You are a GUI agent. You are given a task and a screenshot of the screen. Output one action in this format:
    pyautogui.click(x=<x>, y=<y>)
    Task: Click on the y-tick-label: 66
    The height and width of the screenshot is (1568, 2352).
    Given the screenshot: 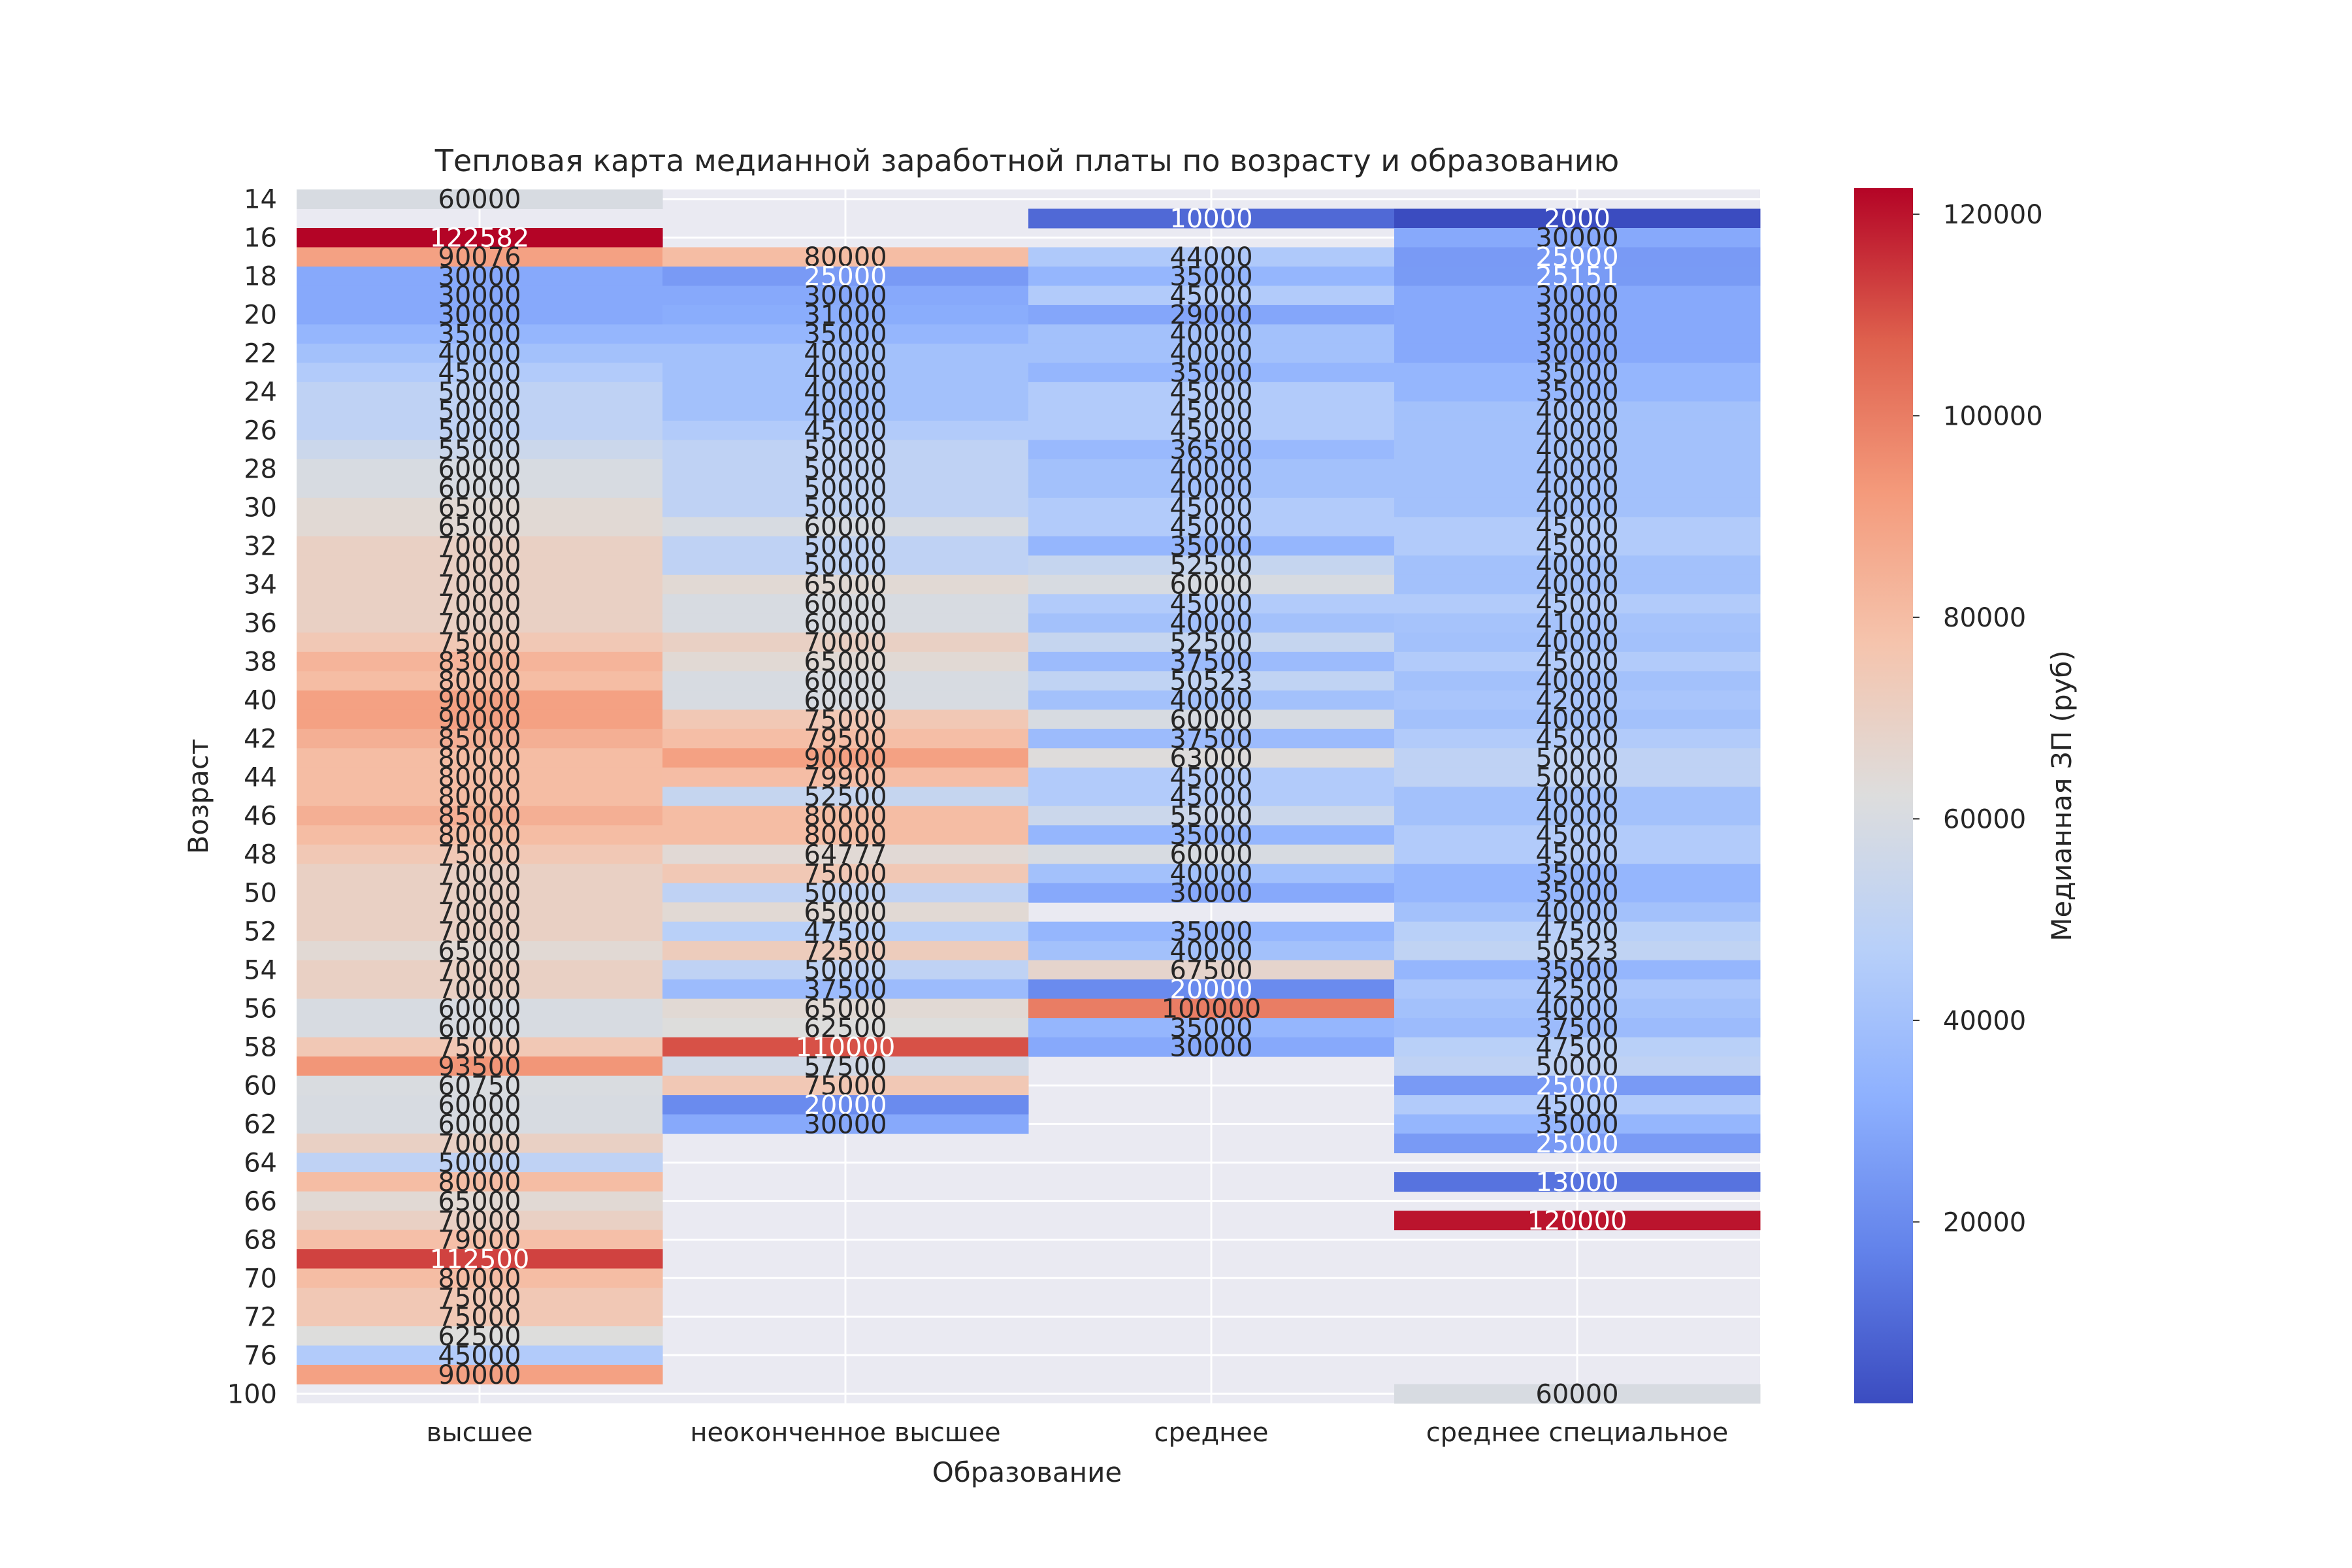 What is the action you would take?
    pyautogui.click(x=260, y=1201)
    